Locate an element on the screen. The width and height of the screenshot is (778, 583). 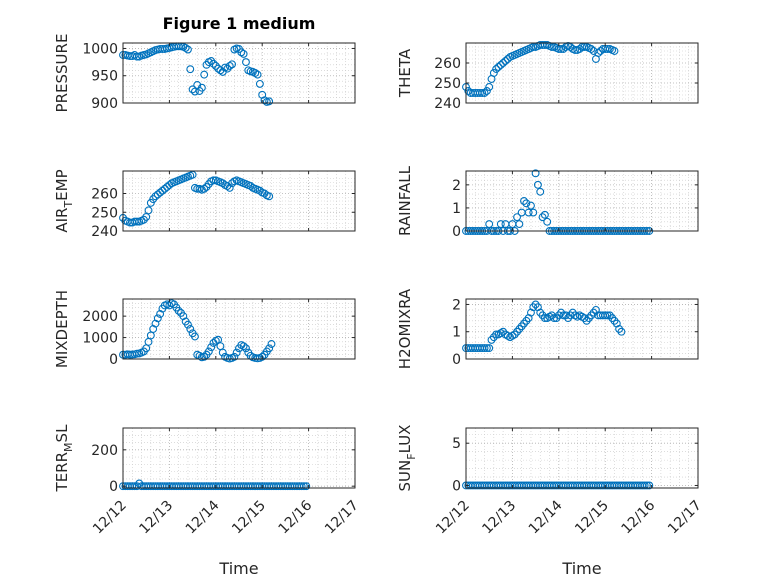
mixdepth-axes-box is located at coordinates (239, 329).